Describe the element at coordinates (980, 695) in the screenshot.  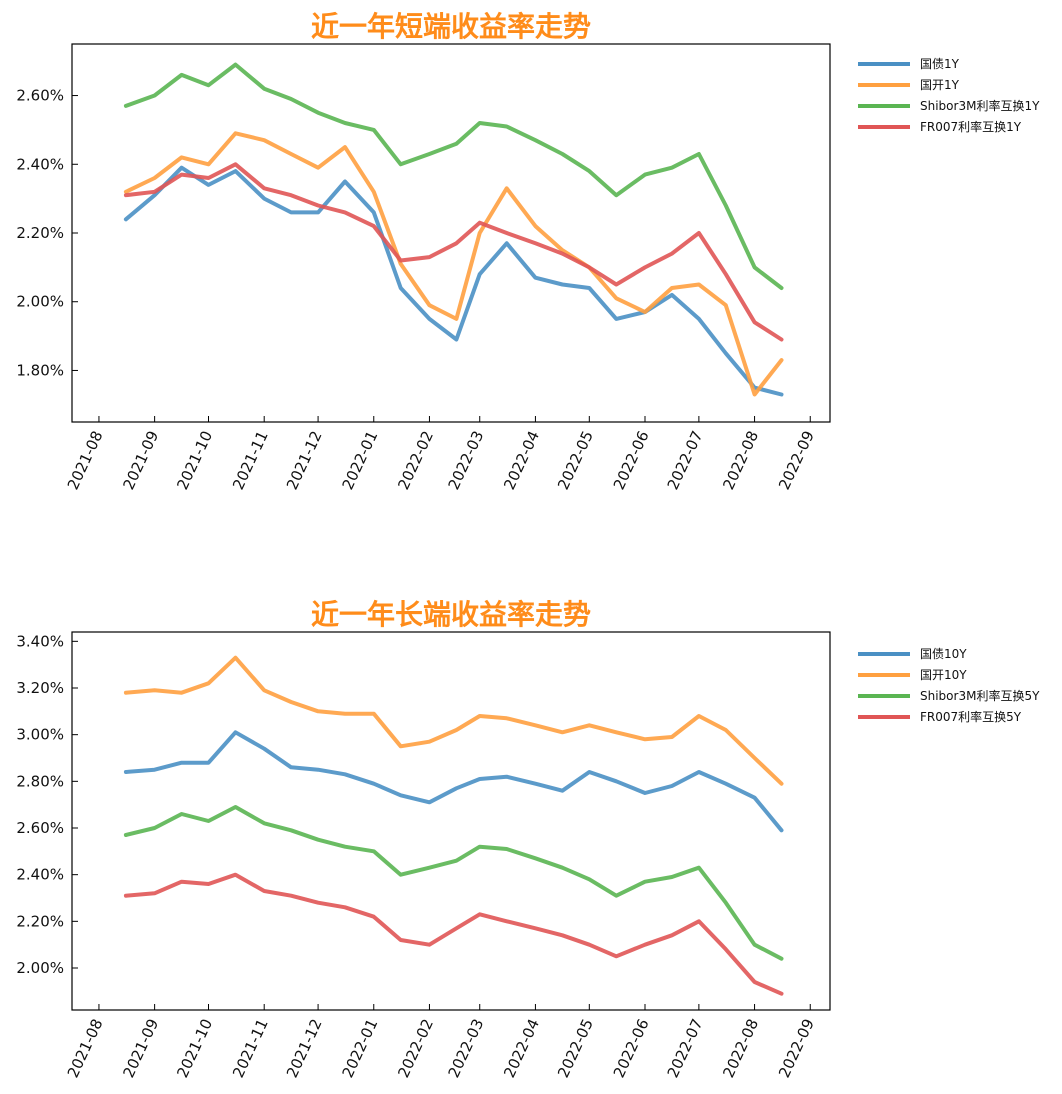
I see `legend-label: Shibor3M利率互换5Y` at that location.